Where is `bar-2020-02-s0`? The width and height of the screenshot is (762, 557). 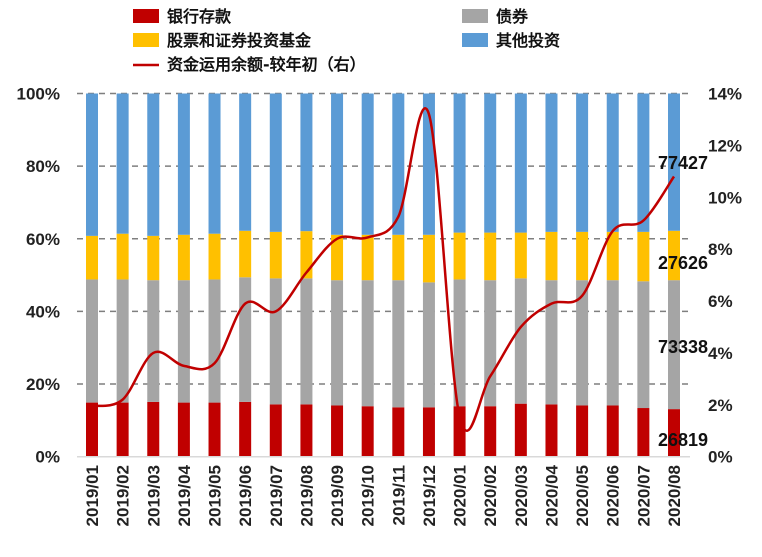
bar-2020-02-s0 is located at coordinates (490, 431).